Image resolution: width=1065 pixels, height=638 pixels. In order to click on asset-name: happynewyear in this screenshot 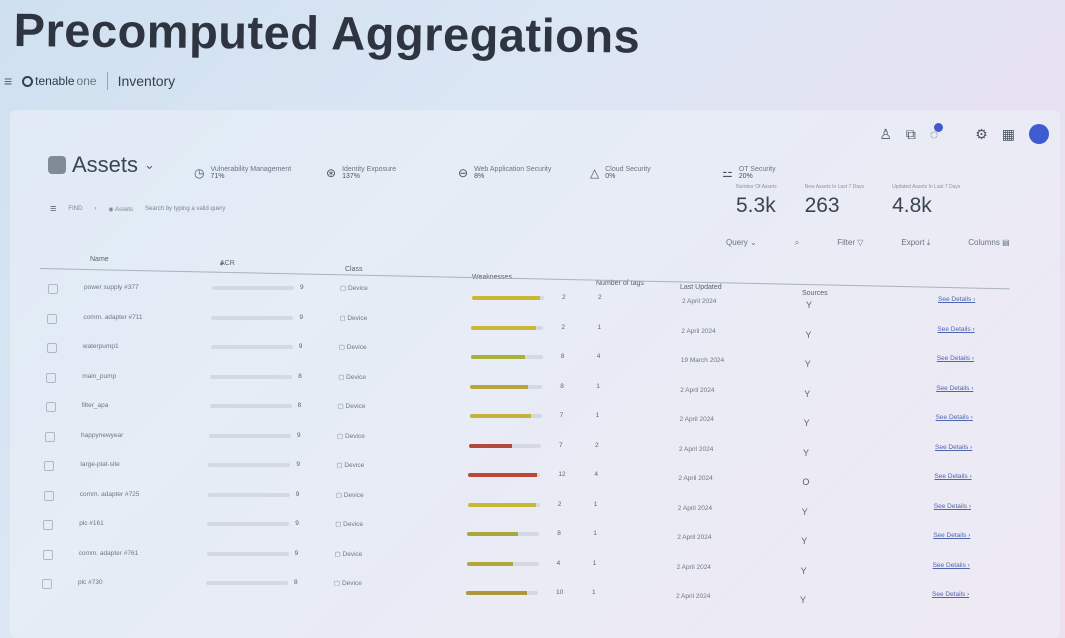, I will do `click(102, 435)`.